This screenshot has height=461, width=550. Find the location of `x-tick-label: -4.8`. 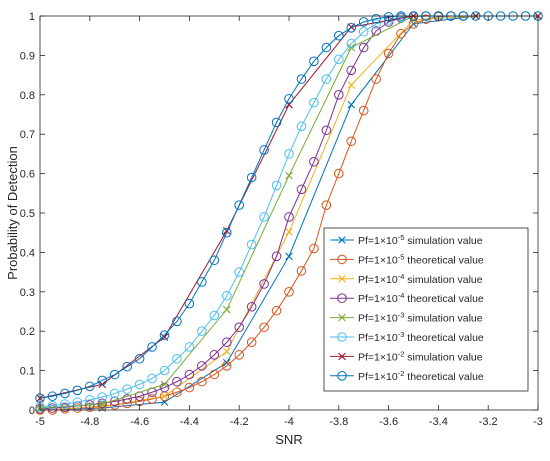

x-tick-label: -4.8 is located at coordinates (89, 422).